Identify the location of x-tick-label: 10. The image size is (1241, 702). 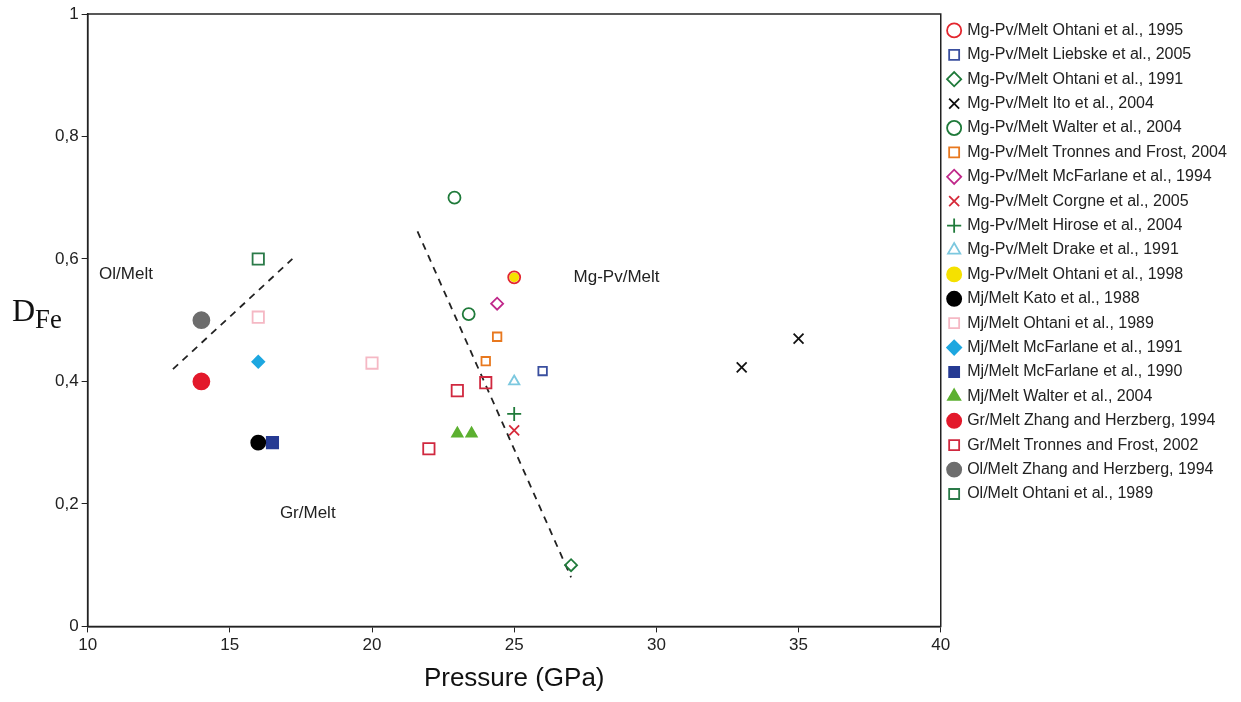
(88, 645).